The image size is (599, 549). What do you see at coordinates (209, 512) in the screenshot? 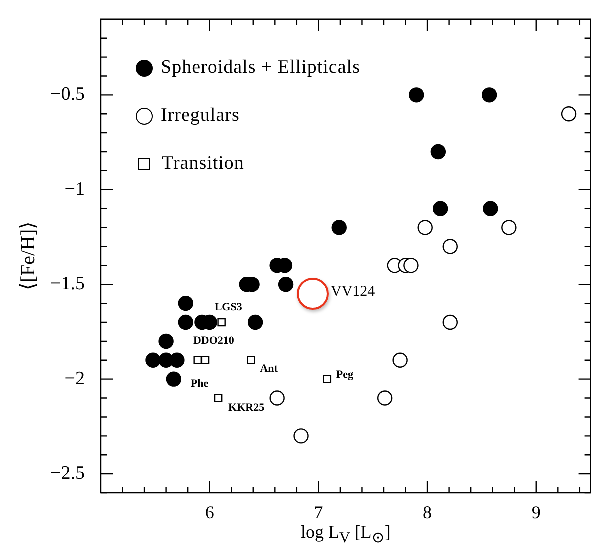
I see `x-tick-label: 6` at bounding box center [209, 512].